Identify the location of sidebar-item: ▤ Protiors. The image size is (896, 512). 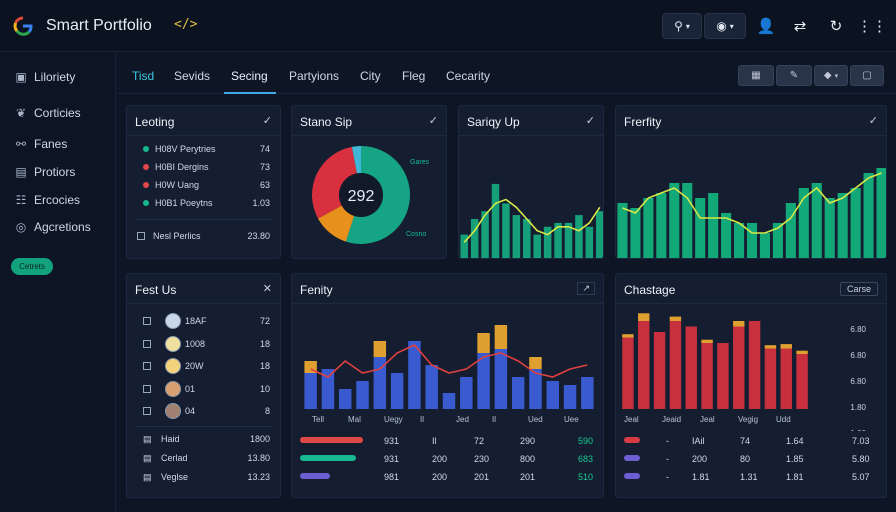
(44, 172).